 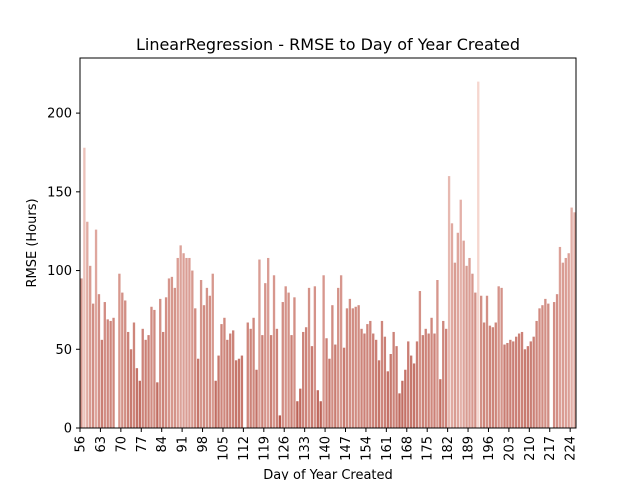 I want to click on x-tick-label: 154, so click(x=366, y=448).